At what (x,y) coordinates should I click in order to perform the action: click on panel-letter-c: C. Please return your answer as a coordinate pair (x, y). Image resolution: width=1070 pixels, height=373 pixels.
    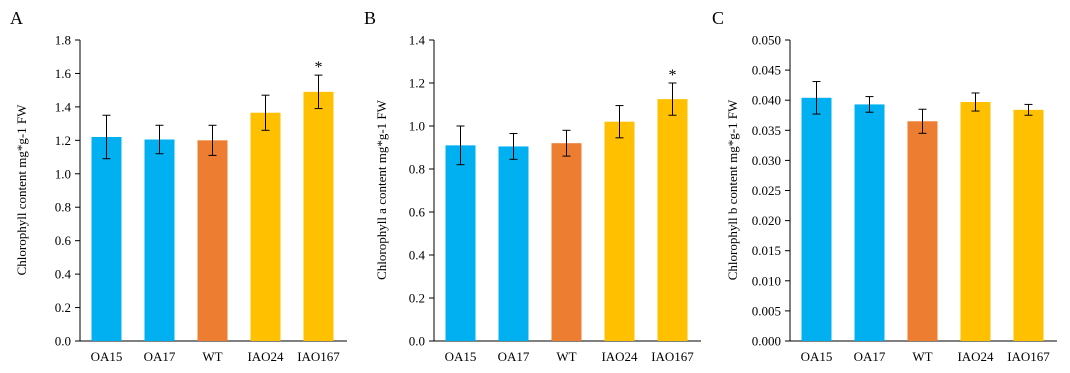
    Looking at the image, I should click on (718, 18).